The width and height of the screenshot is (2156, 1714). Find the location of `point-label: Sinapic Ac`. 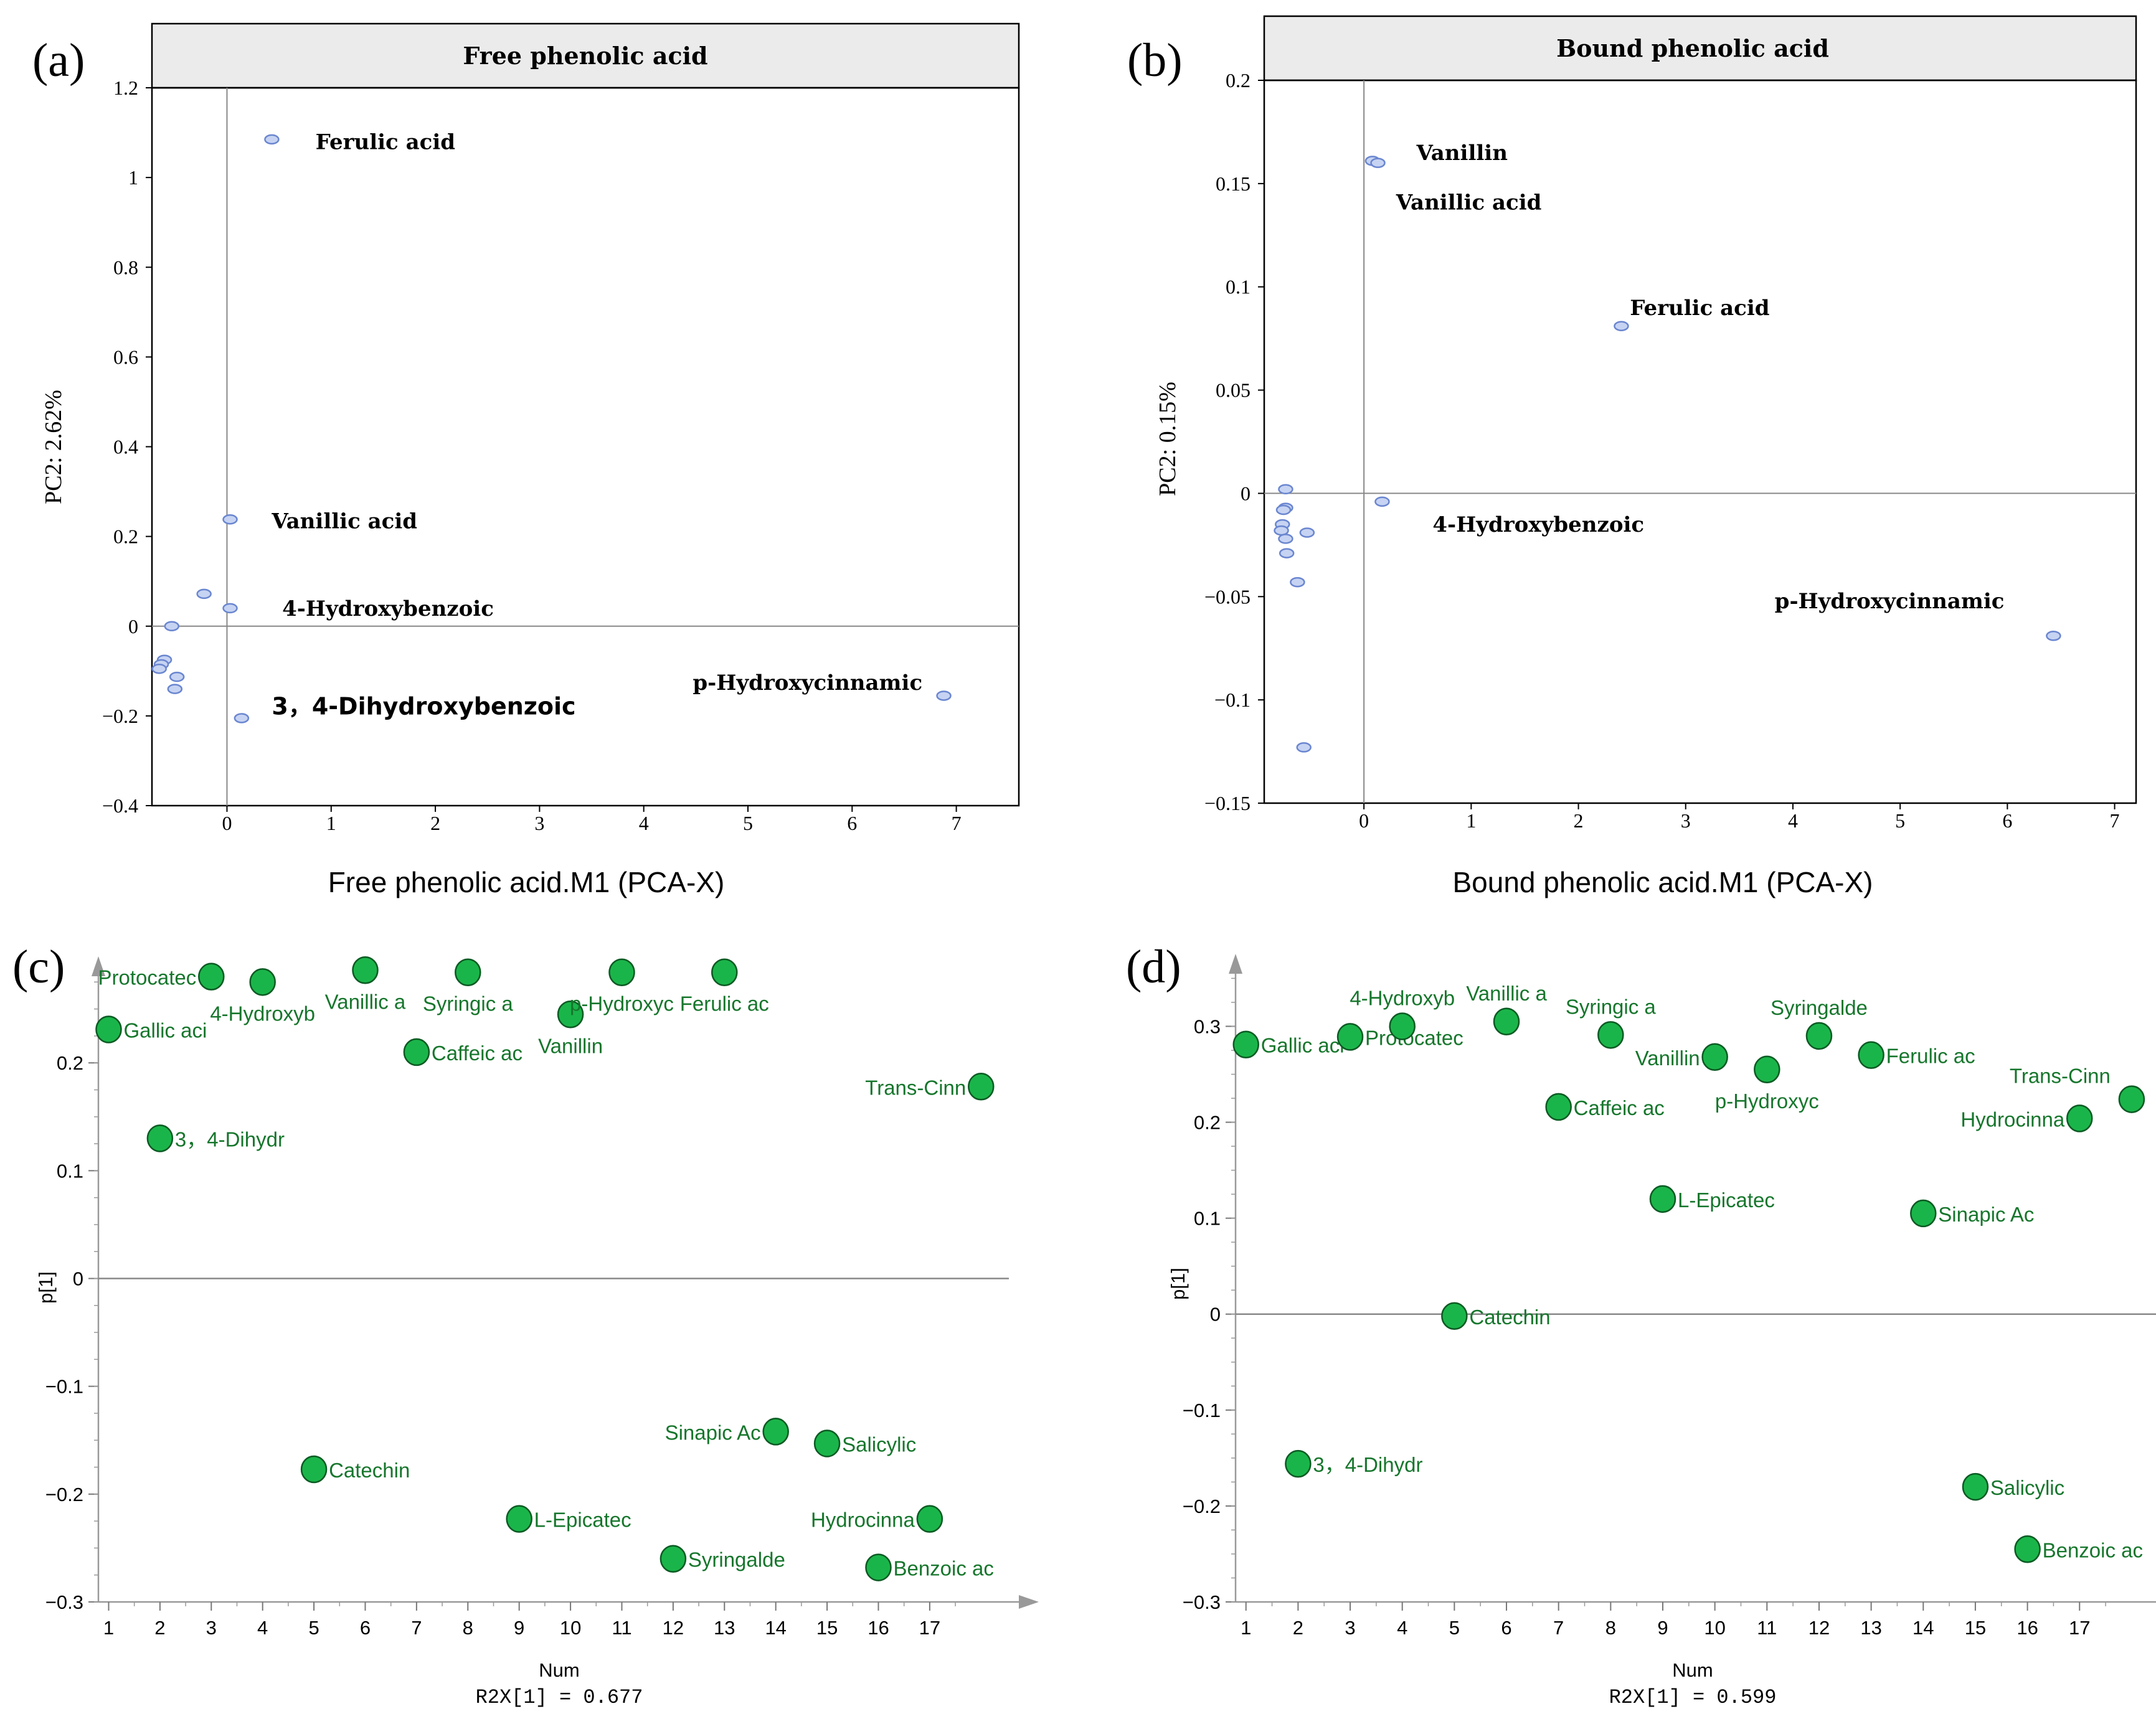

point-label: Sinapic Ac is located at coordinates (1986, 1214).